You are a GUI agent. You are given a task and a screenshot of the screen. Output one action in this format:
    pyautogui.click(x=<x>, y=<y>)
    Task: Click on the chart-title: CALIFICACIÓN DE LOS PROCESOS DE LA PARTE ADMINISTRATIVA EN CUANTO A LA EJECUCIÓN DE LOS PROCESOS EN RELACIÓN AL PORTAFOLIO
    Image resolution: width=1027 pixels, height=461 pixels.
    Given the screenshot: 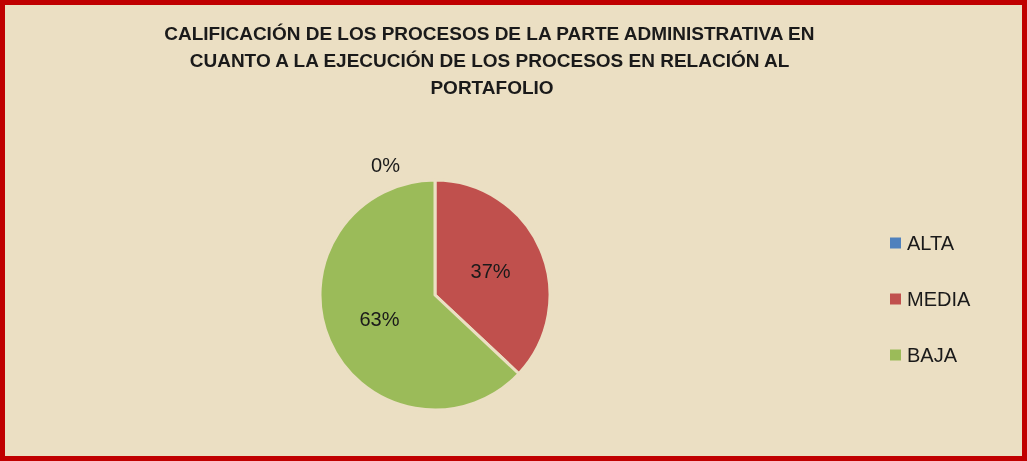 What is the action you would take?
    pyautogui.click(x=492, y=60)
    